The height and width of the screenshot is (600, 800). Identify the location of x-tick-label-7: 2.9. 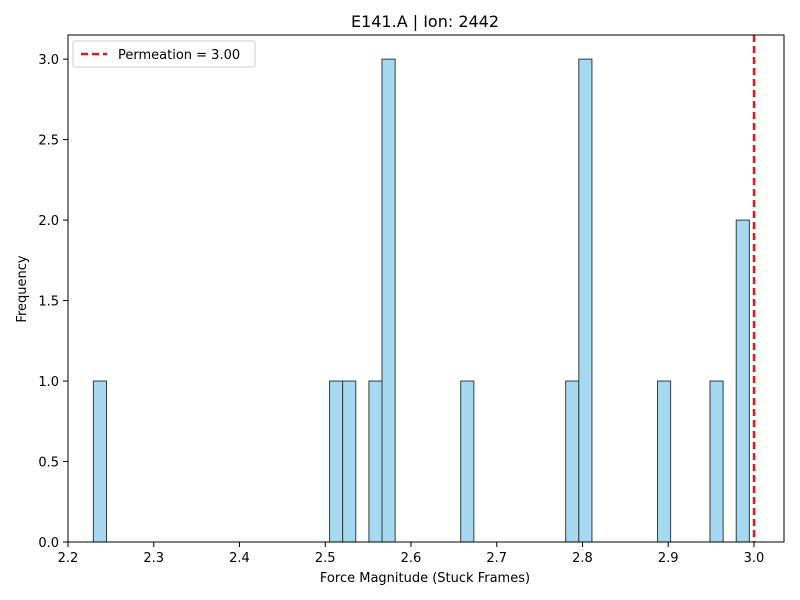
(668, 558).